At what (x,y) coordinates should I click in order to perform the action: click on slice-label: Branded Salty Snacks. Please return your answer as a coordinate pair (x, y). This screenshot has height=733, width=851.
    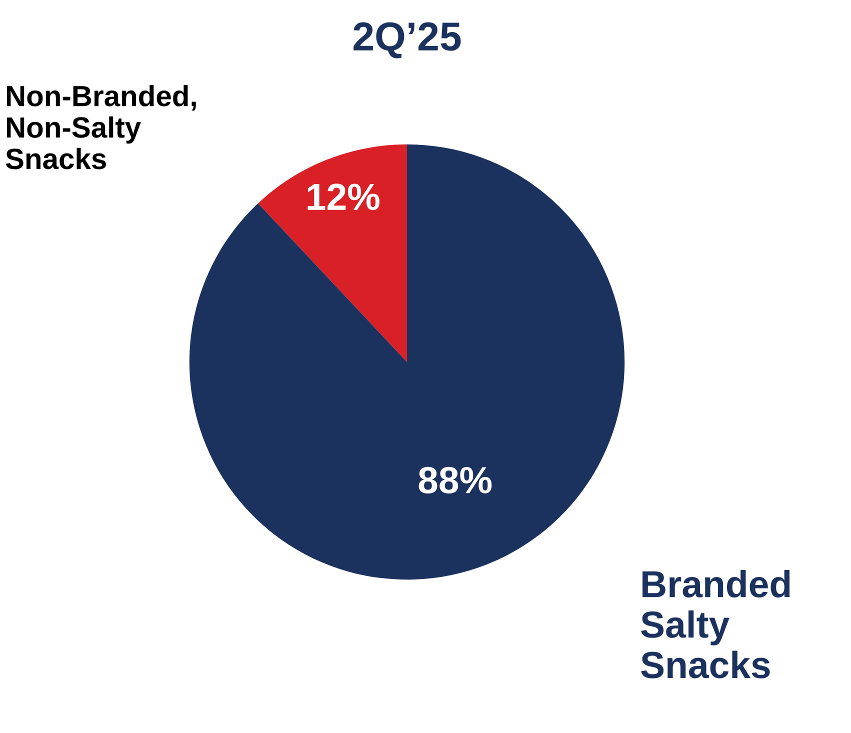
    Looking at the image, I should click on (715, 624).